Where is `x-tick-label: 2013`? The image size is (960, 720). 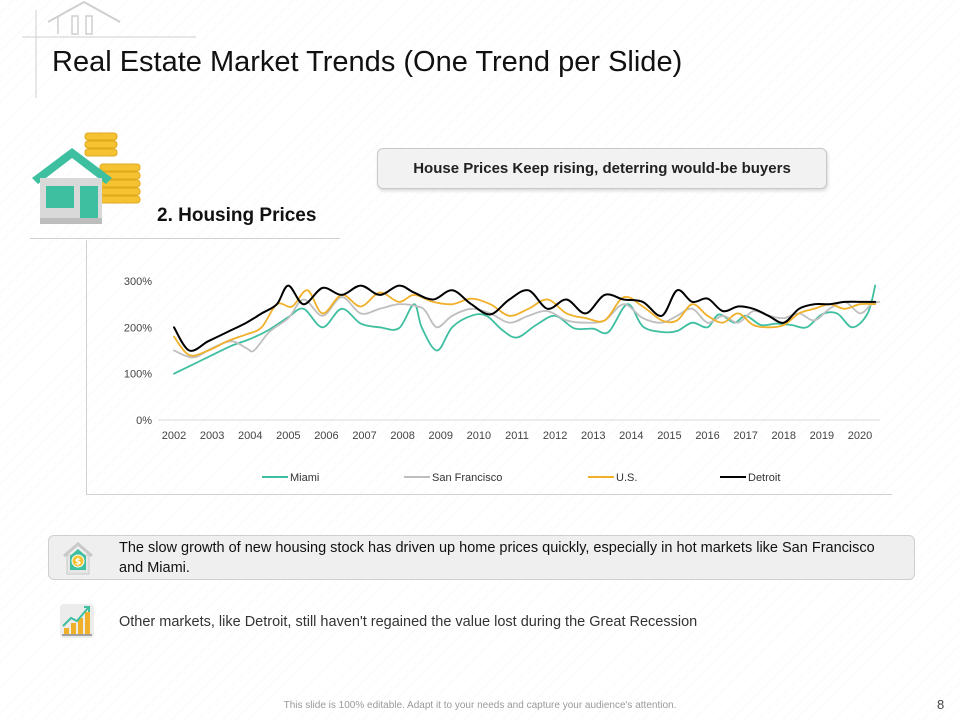 x-tick-label: 2013 is located at coordinates (593, 436).